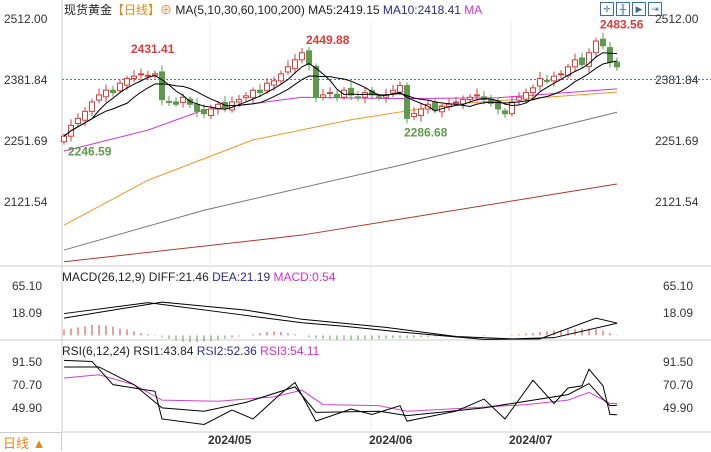 The image size is (711, 452). I want to click on rsi2-line, so click(341, 391).